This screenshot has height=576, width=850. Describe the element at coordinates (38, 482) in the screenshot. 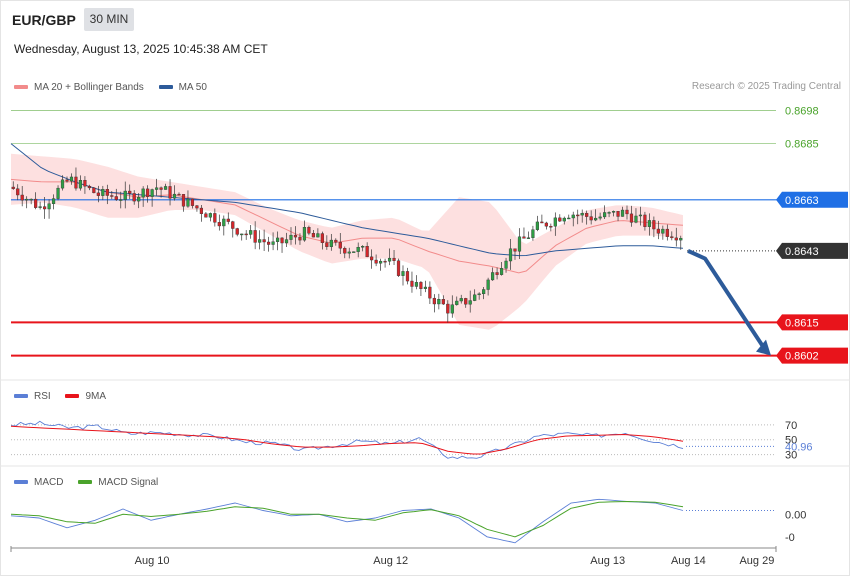

I see `legend-macd: MACD` at that location.